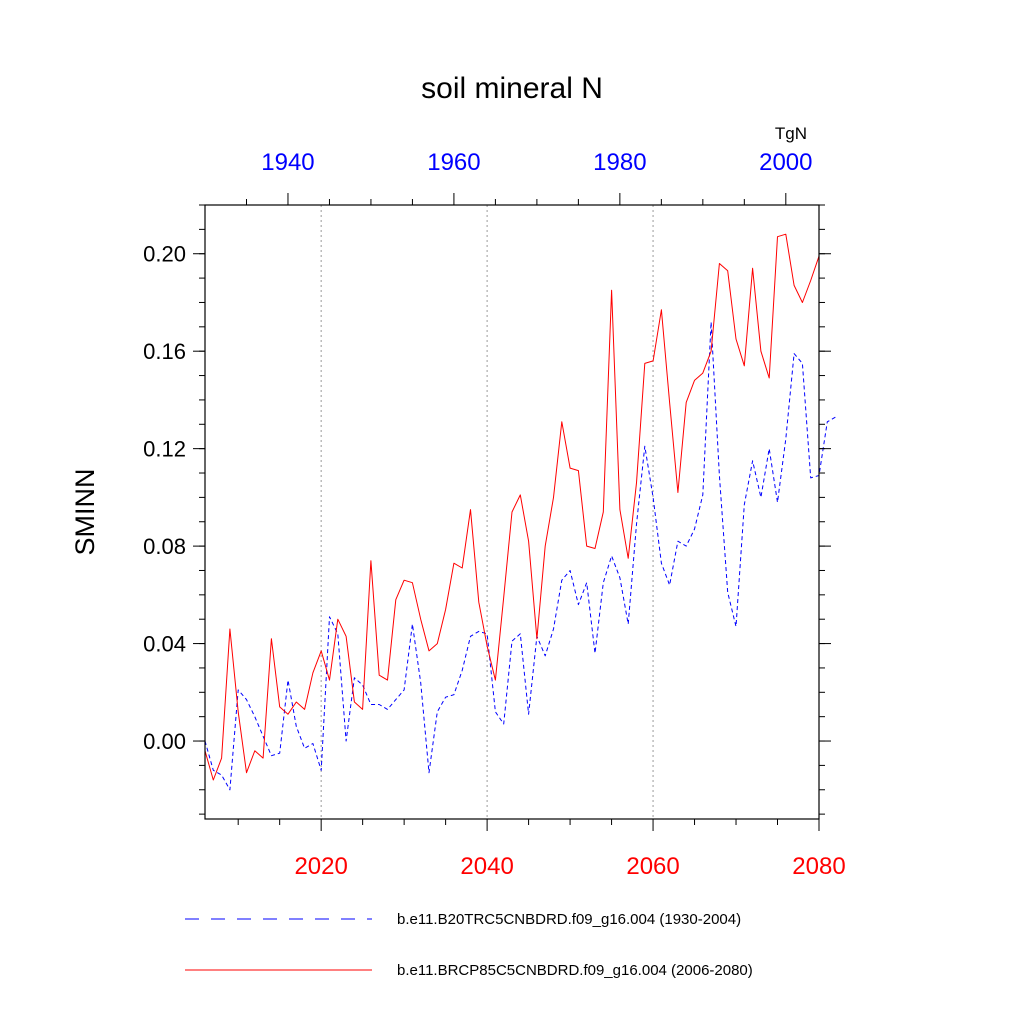 This screenshot has width=1024, height=1024. What do you see at coordinates (619, 162) in the screenshot?
I see `x-top-tick-label-2: 1980` at bounding box center [619, 162].